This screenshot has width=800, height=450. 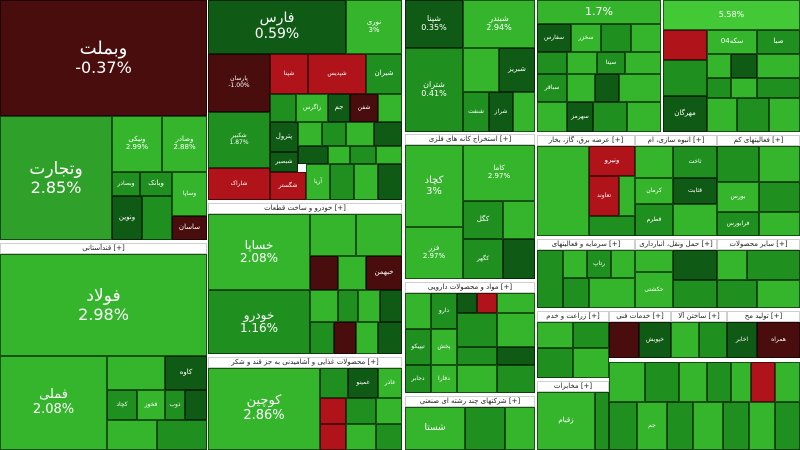 I want to click on ticker-tile: کچاد, so click(x=122, y=405).